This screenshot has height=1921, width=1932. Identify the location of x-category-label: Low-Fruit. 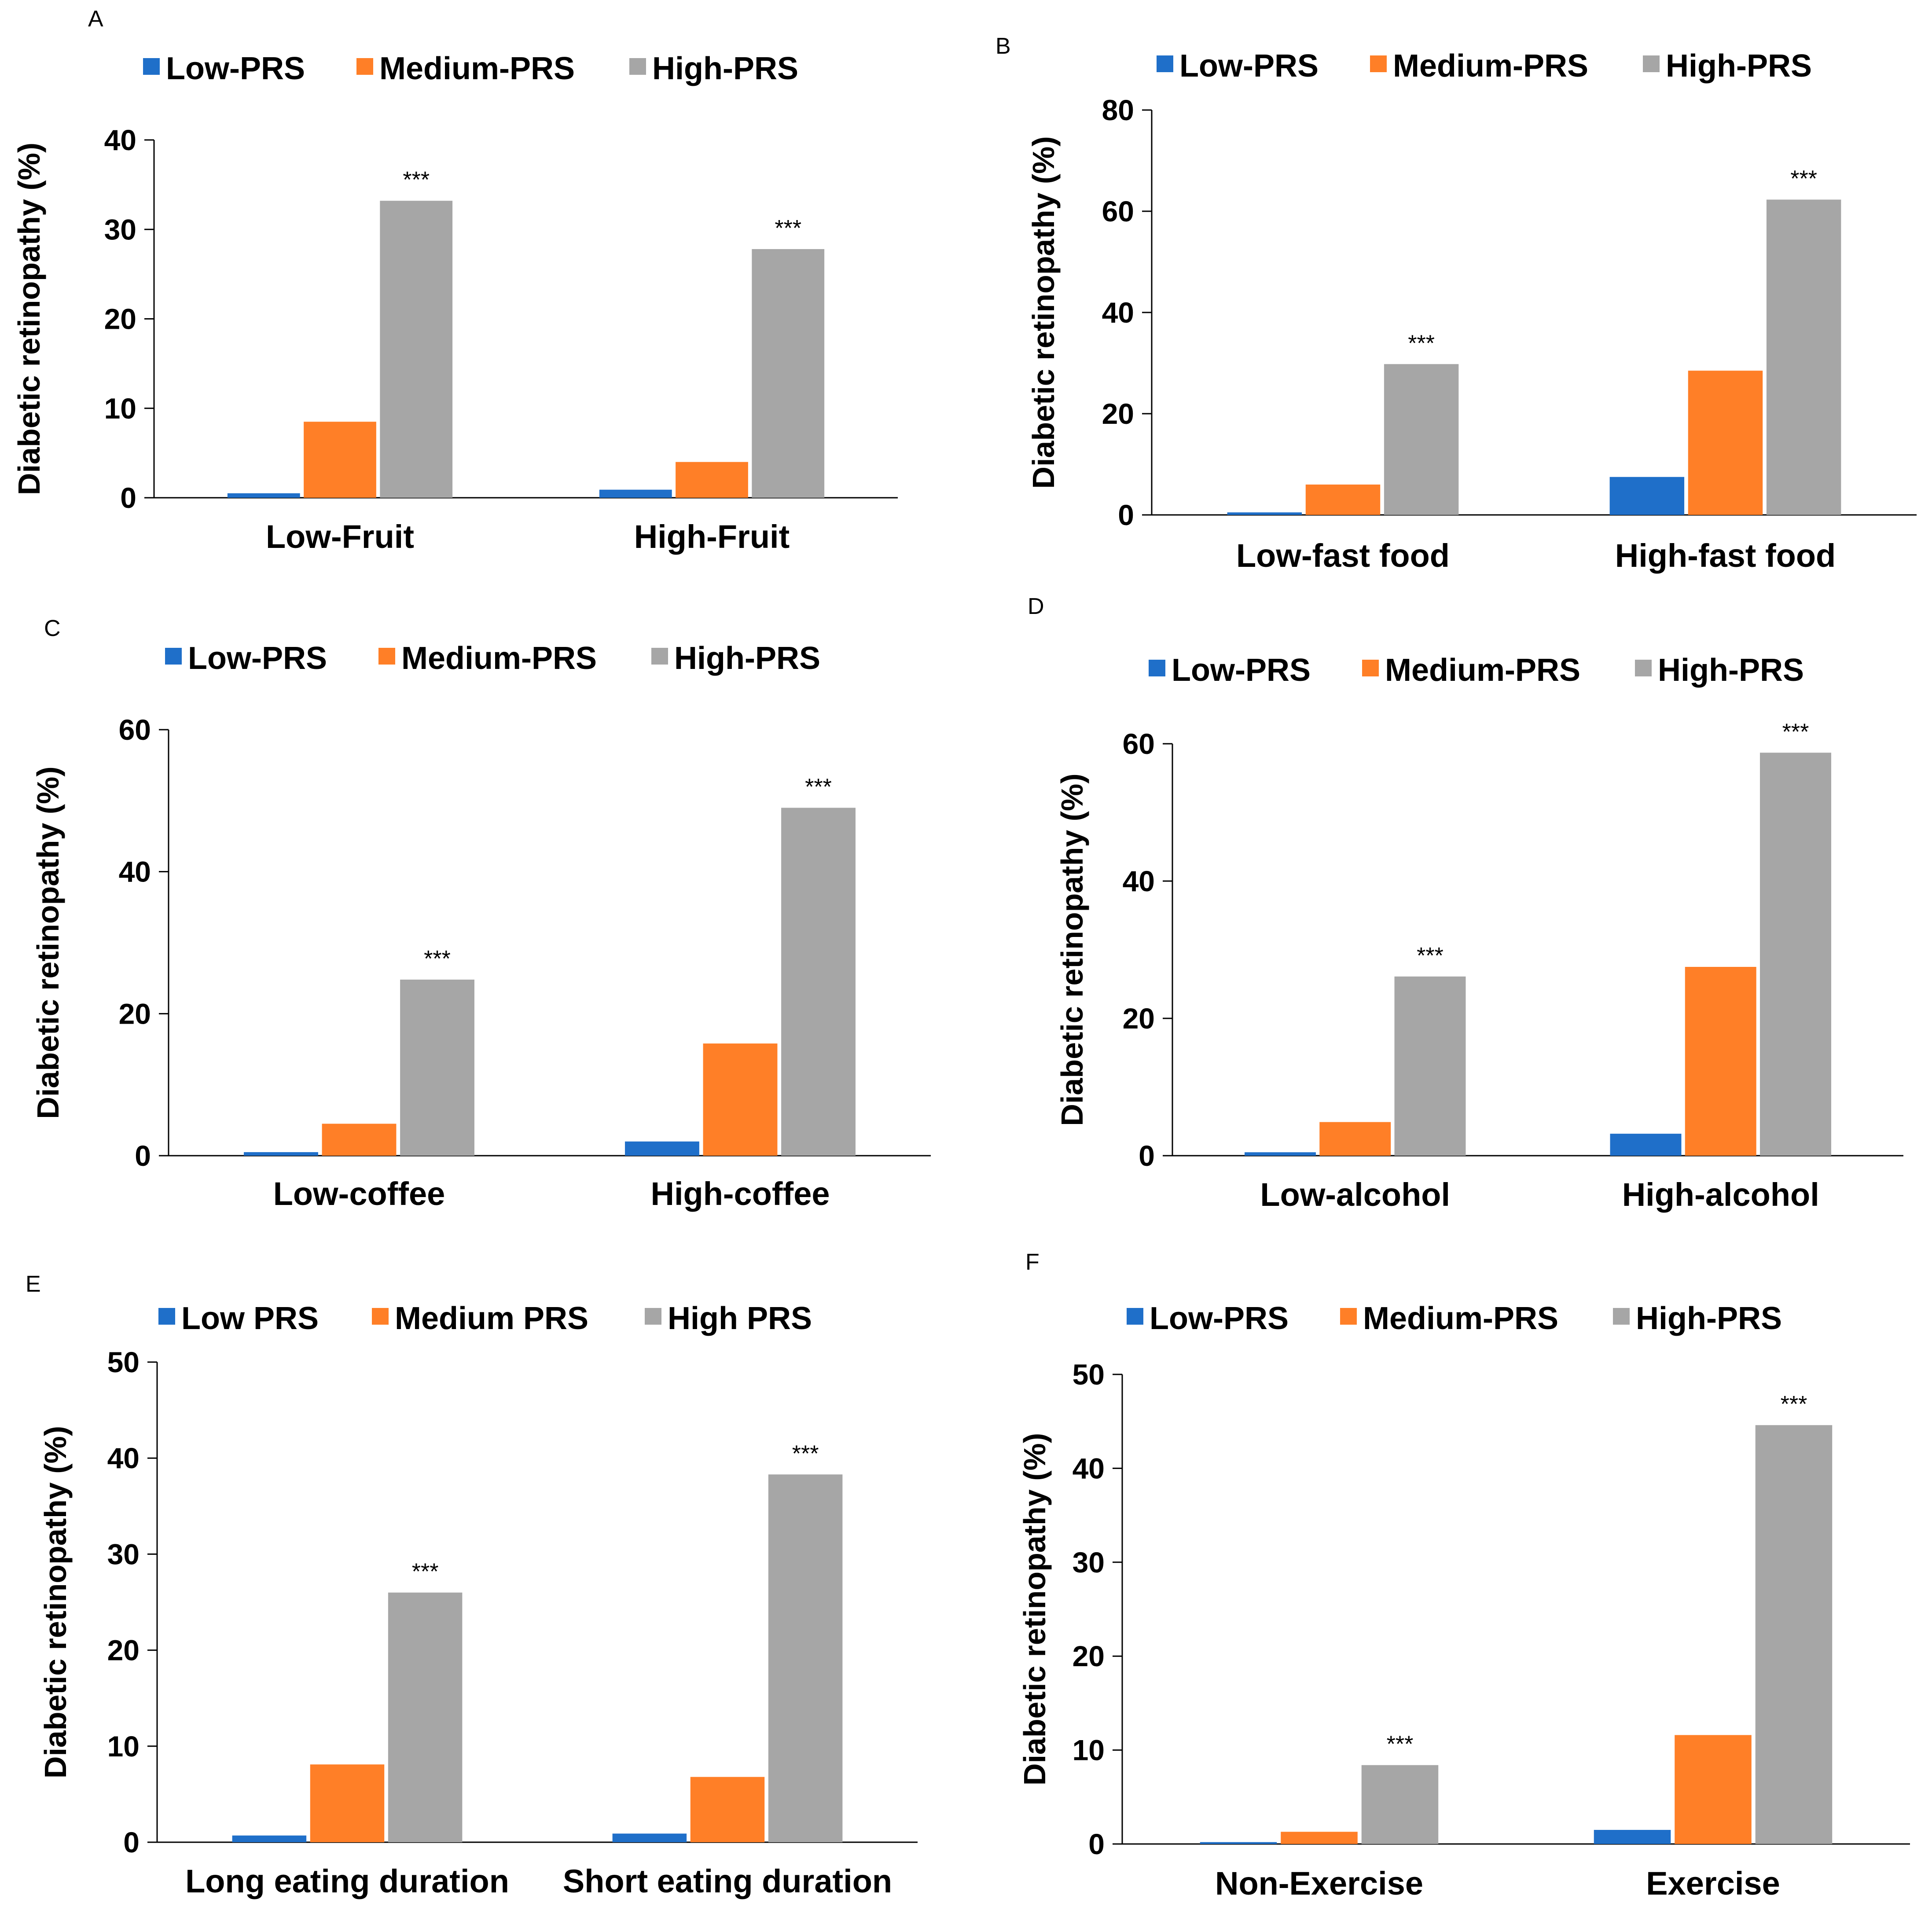
(340, 536).